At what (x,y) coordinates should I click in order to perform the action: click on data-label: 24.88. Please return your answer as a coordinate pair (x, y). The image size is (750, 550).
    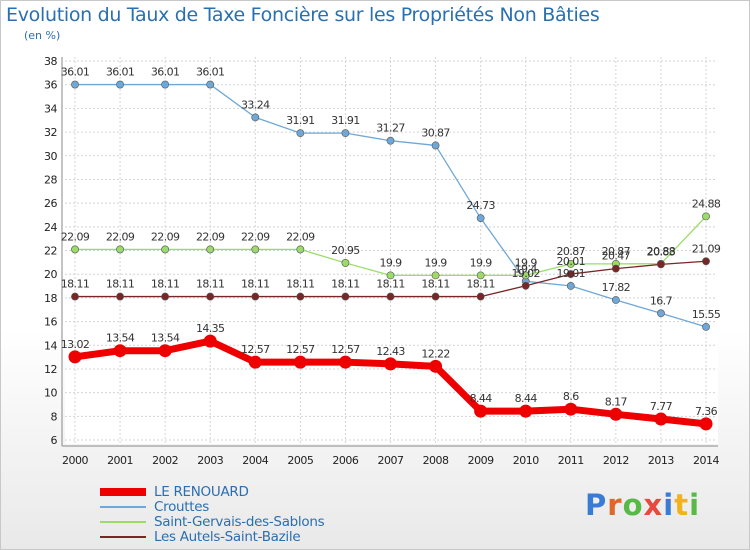
    Looking at the image, I should click on (706, 203).